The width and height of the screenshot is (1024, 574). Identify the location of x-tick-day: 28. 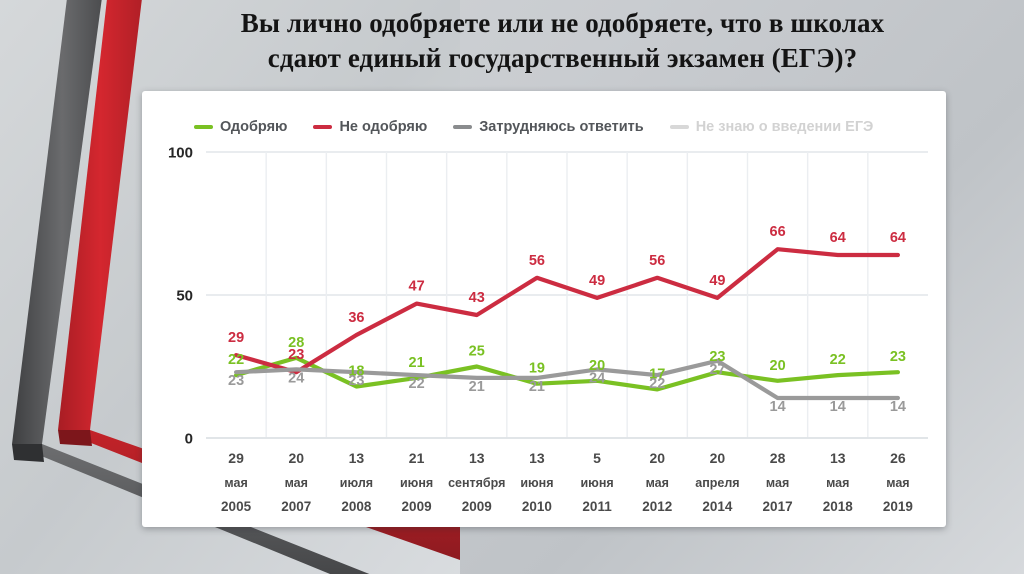
(778, 458).